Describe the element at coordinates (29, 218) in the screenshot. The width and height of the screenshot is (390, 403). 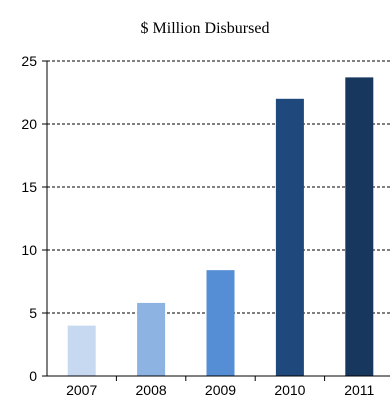
I see `y-tick-labels: 0 5 10 15 20 25` at that location.